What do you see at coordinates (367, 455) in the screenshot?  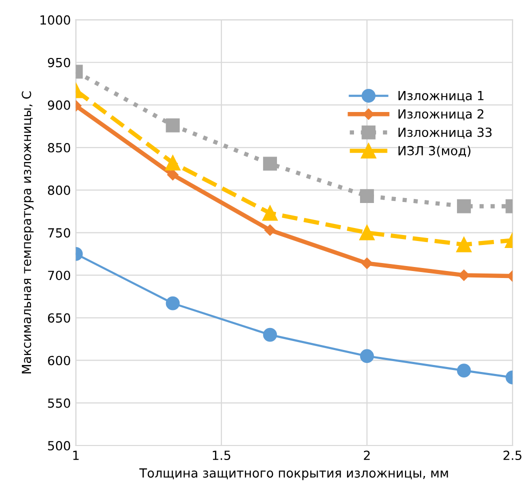 I see `x-tick-label: 2` at bounding box center [367, 455].